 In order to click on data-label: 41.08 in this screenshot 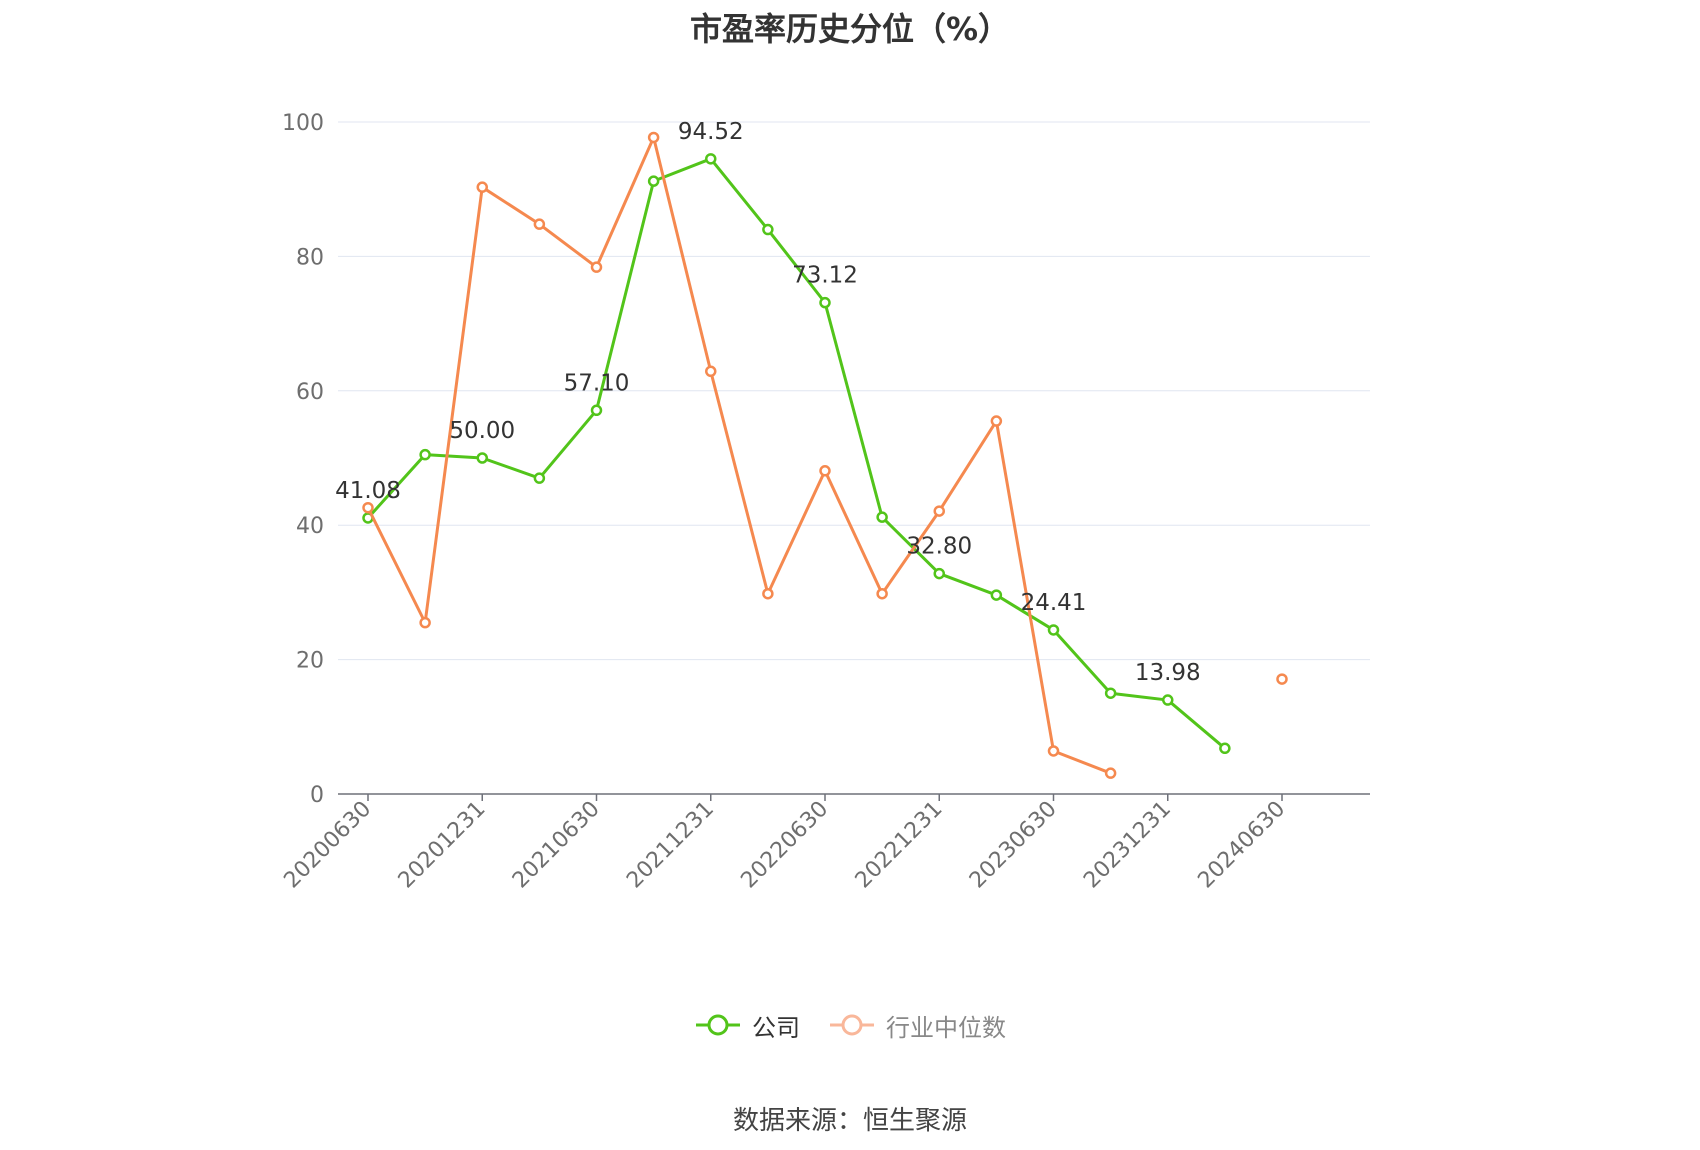, I will do `click(368, 491)`.